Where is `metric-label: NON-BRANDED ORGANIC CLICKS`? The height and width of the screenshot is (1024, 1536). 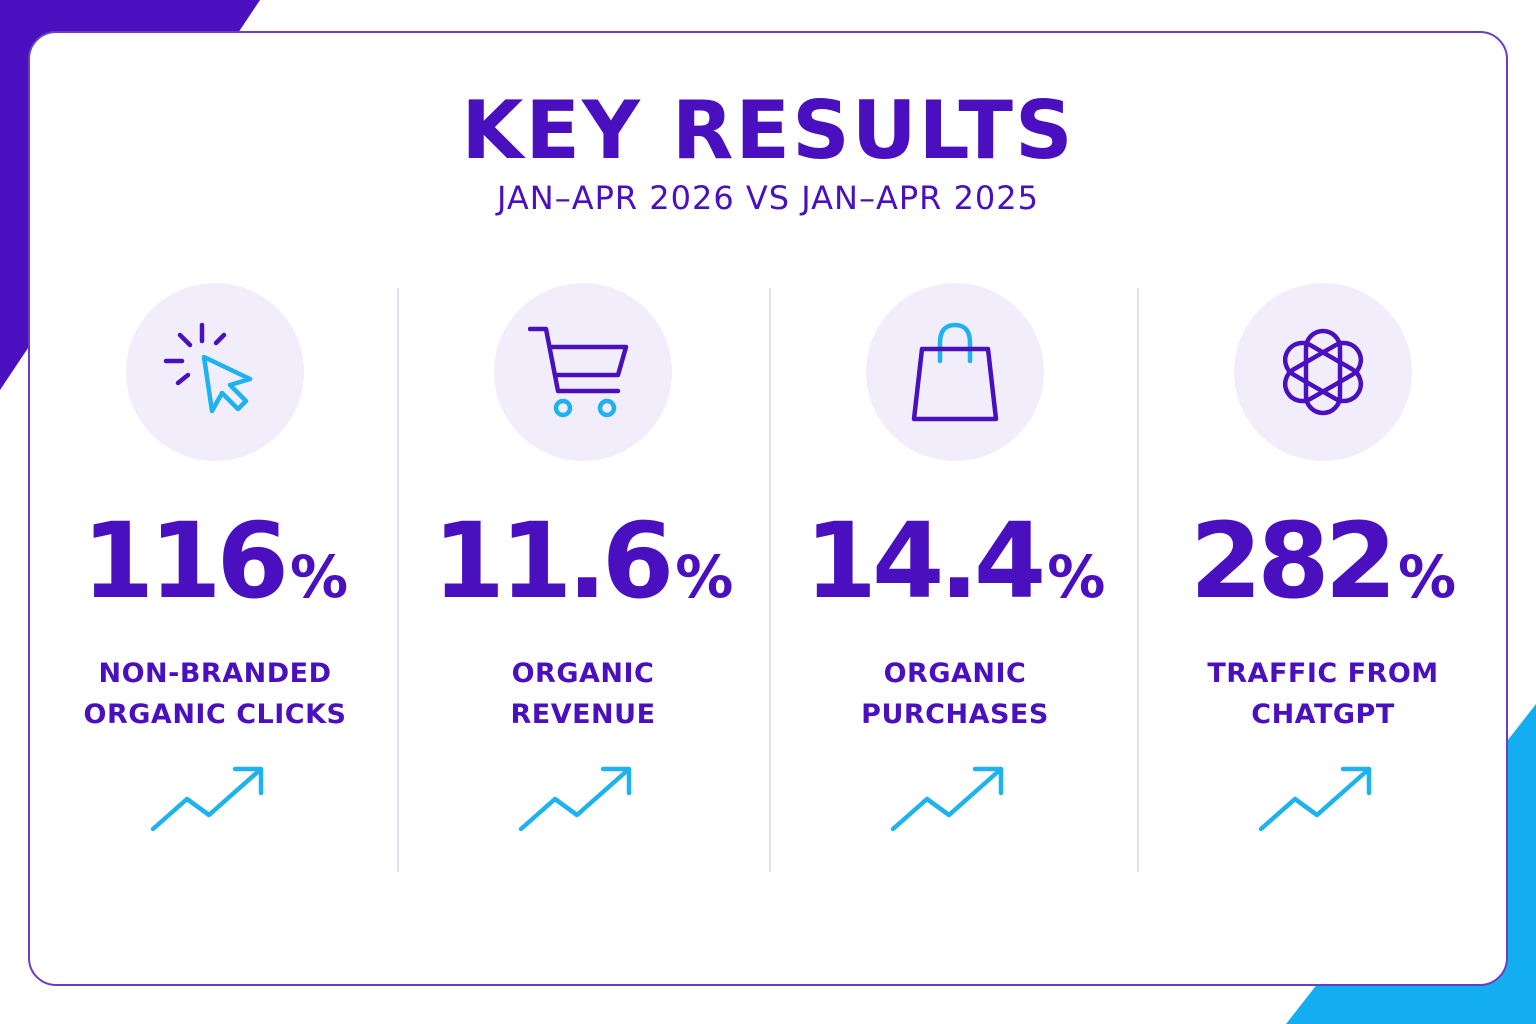 metric-label: NON-BRANDED ORGANIC CLICKS is located at coordinates (215, 694).